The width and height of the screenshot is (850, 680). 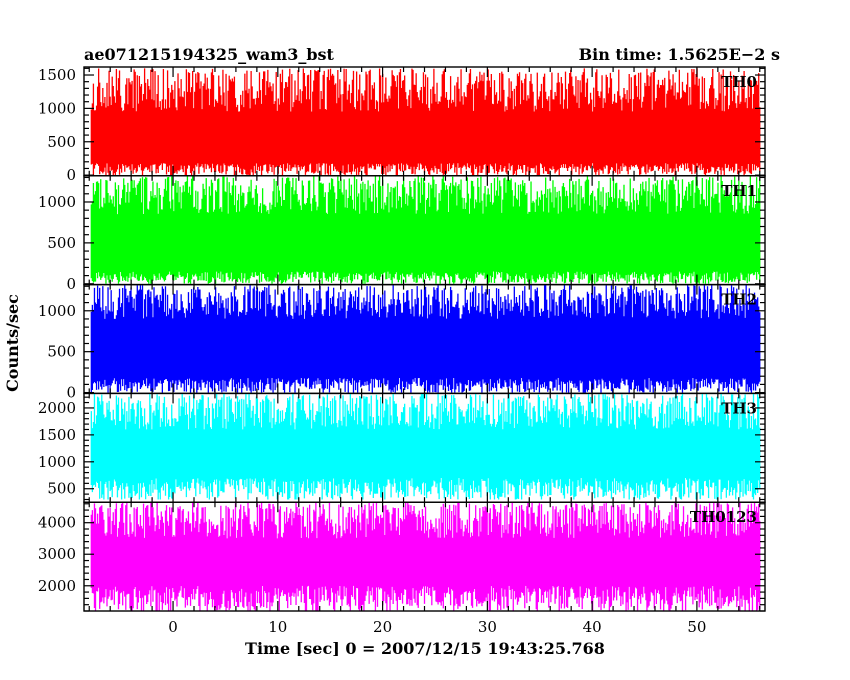 What do you see at coordinates (739, 408) in the screenshot?
I see `panel-label-th3: TH3` at bounding box center [739, 408].